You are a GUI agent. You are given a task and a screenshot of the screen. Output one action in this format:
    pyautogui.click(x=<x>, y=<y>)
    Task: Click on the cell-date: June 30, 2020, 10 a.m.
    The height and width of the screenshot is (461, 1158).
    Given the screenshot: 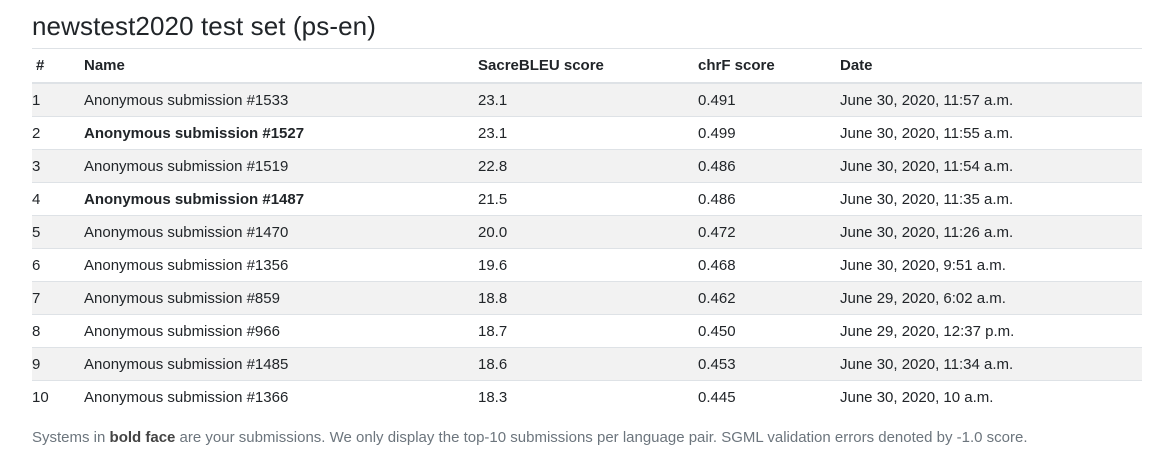 What is the action you would take?
    pyautogui.click(x=991, y=396)
    